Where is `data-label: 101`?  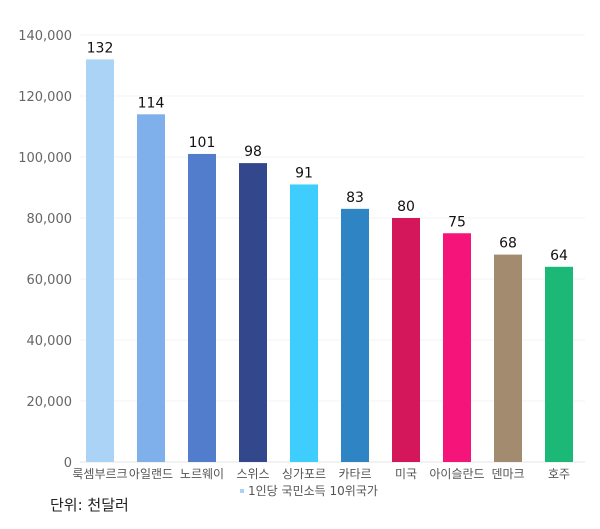 data-label: 101 is located at coordinates (202, 143).